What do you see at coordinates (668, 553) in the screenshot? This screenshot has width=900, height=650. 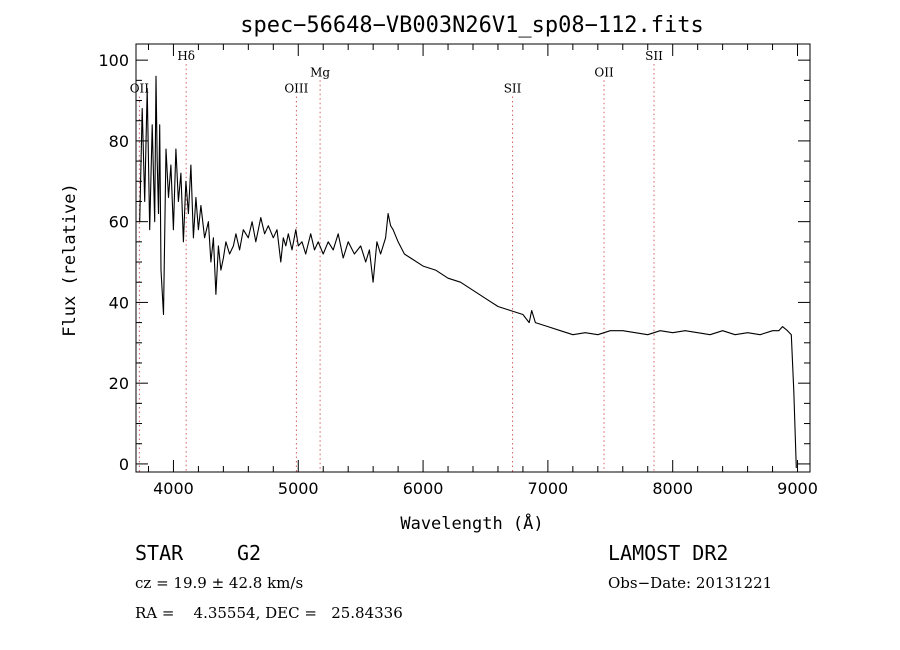 I see `survey-name: LAMOST DR2` at bounding box center [668, 553].